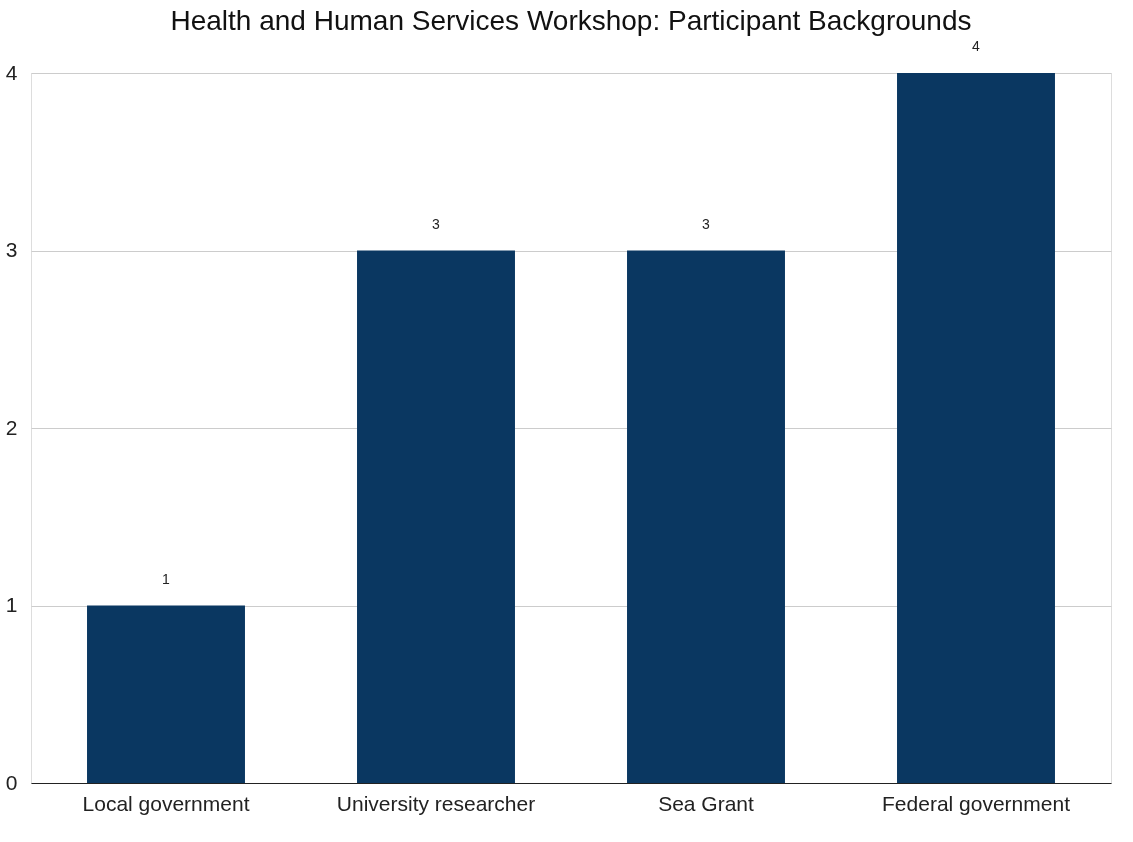 The height and width of the screenshot is (842, 1133). What do you see at coordinates (706, 803) in the screenshot?
I see `x-tick-label: Sea Grant` at bounding box center [706, 803].